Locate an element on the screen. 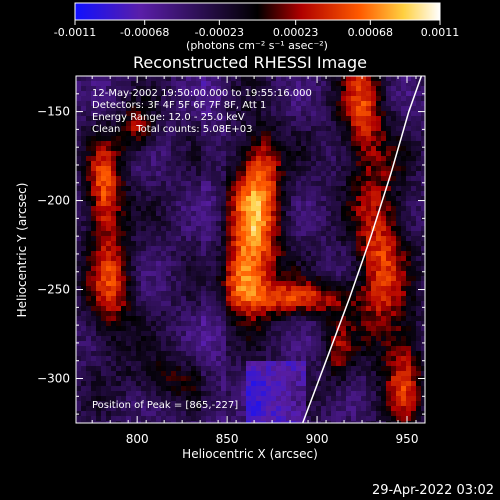  y-tick-label: −300 is located at coordinates (53, 379).